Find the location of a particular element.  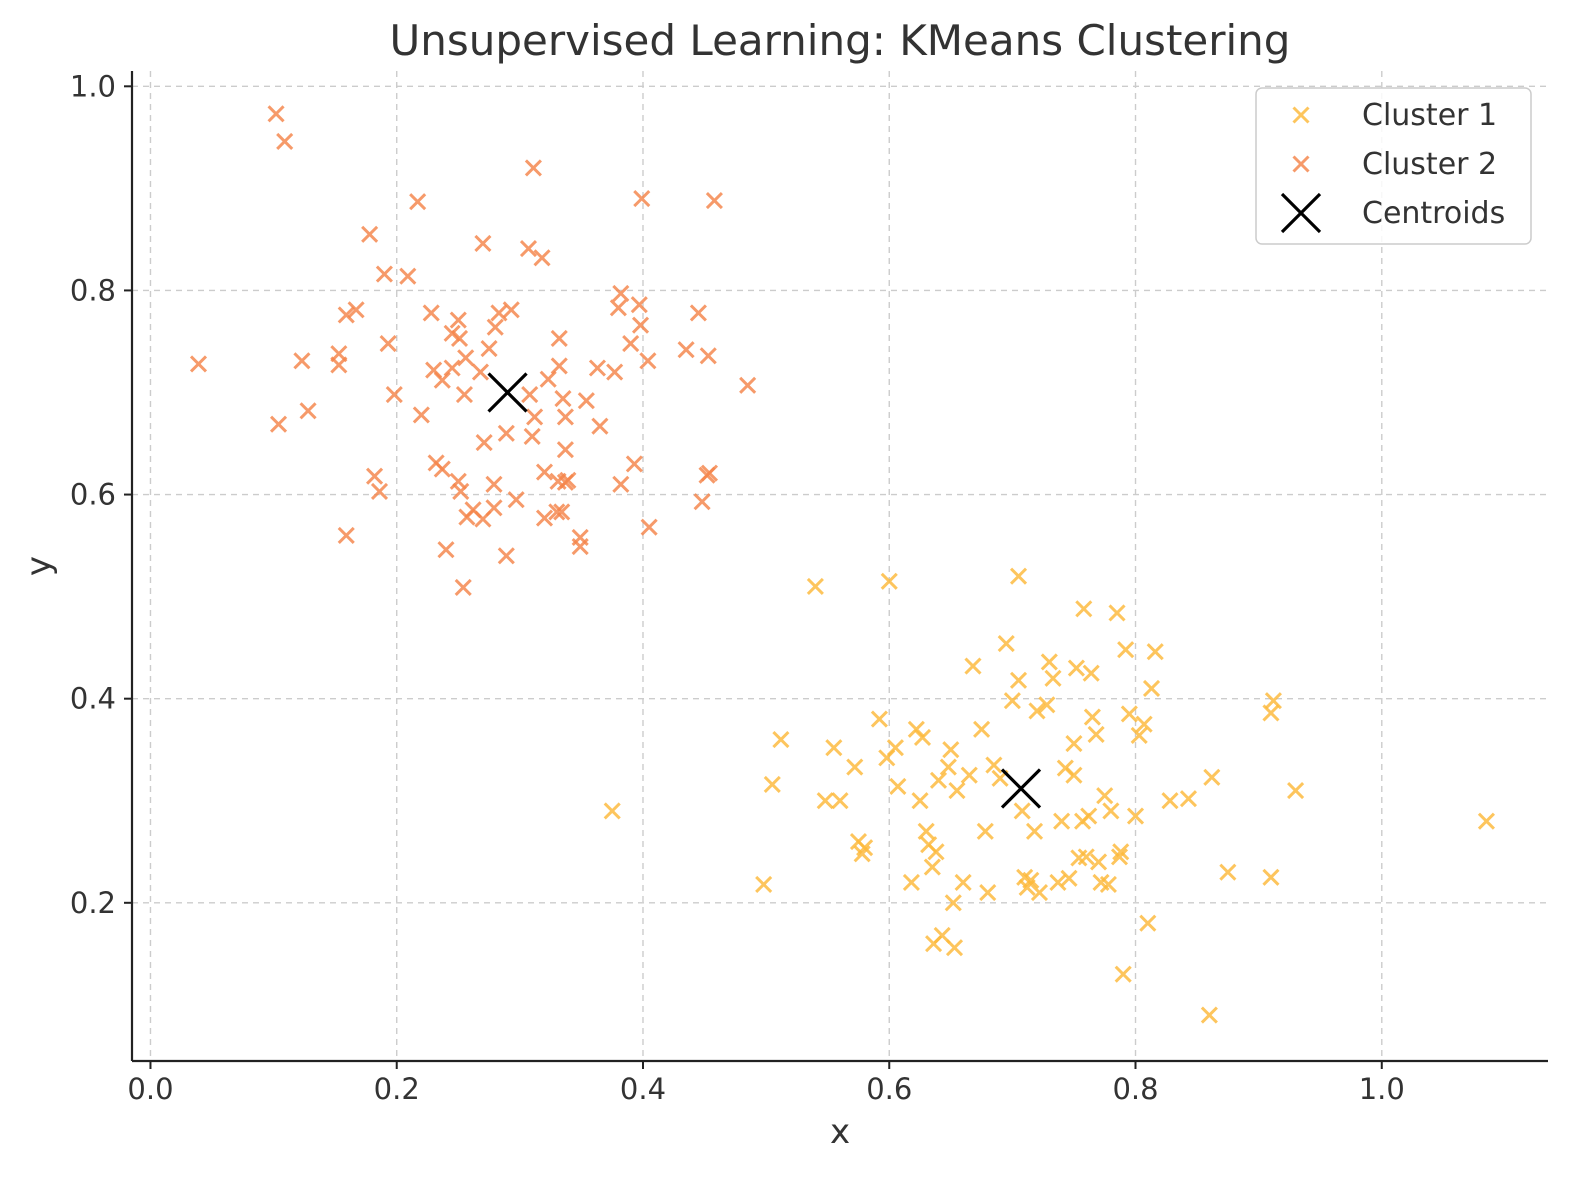

chart-title: Unsupervised Learning: KMeans Clustering is located at coordinates (840, 40).